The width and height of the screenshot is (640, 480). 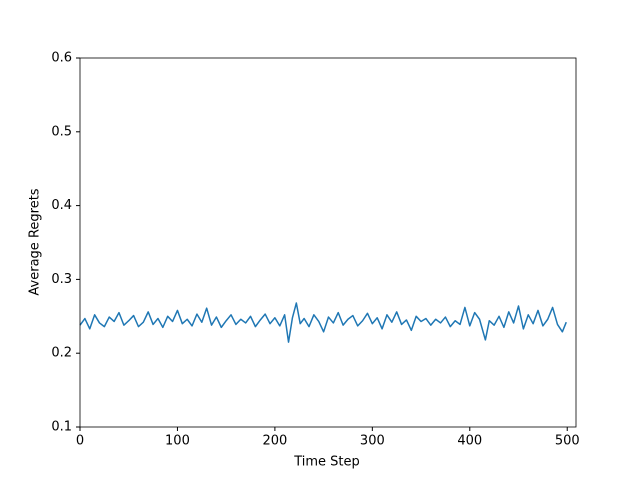 What do you see at coordinates (469, 441) in the screenshot?
I see `x-tick-label: 400` at bounding box center [469, 441].